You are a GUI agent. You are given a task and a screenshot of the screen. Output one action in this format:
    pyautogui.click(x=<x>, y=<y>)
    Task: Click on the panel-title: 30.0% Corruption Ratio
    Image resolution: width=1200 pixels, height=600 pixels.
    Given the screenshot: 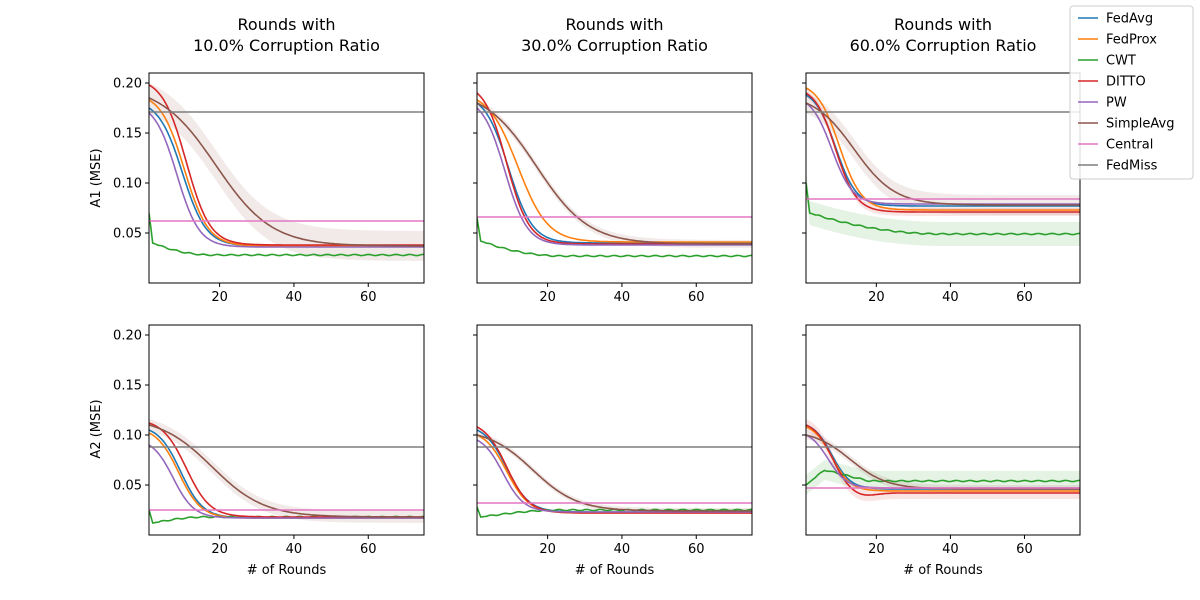 What is the action you would take?
    pyautogui.click(x=614, y=45)
    